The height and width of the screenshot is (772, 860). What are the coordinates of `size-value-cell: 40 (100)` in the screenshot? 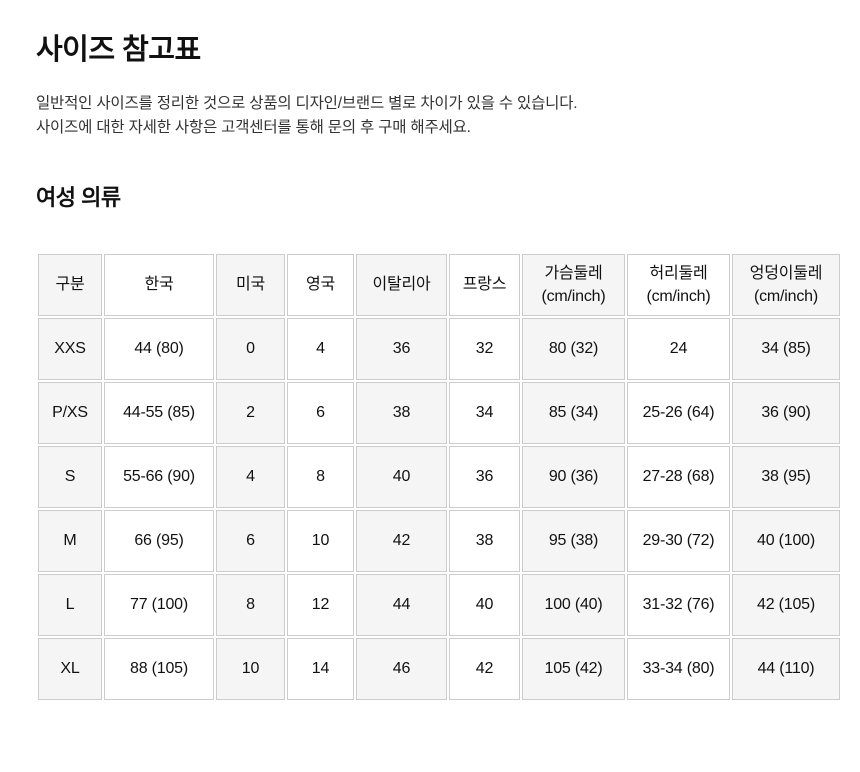 It's located at (786, 540).